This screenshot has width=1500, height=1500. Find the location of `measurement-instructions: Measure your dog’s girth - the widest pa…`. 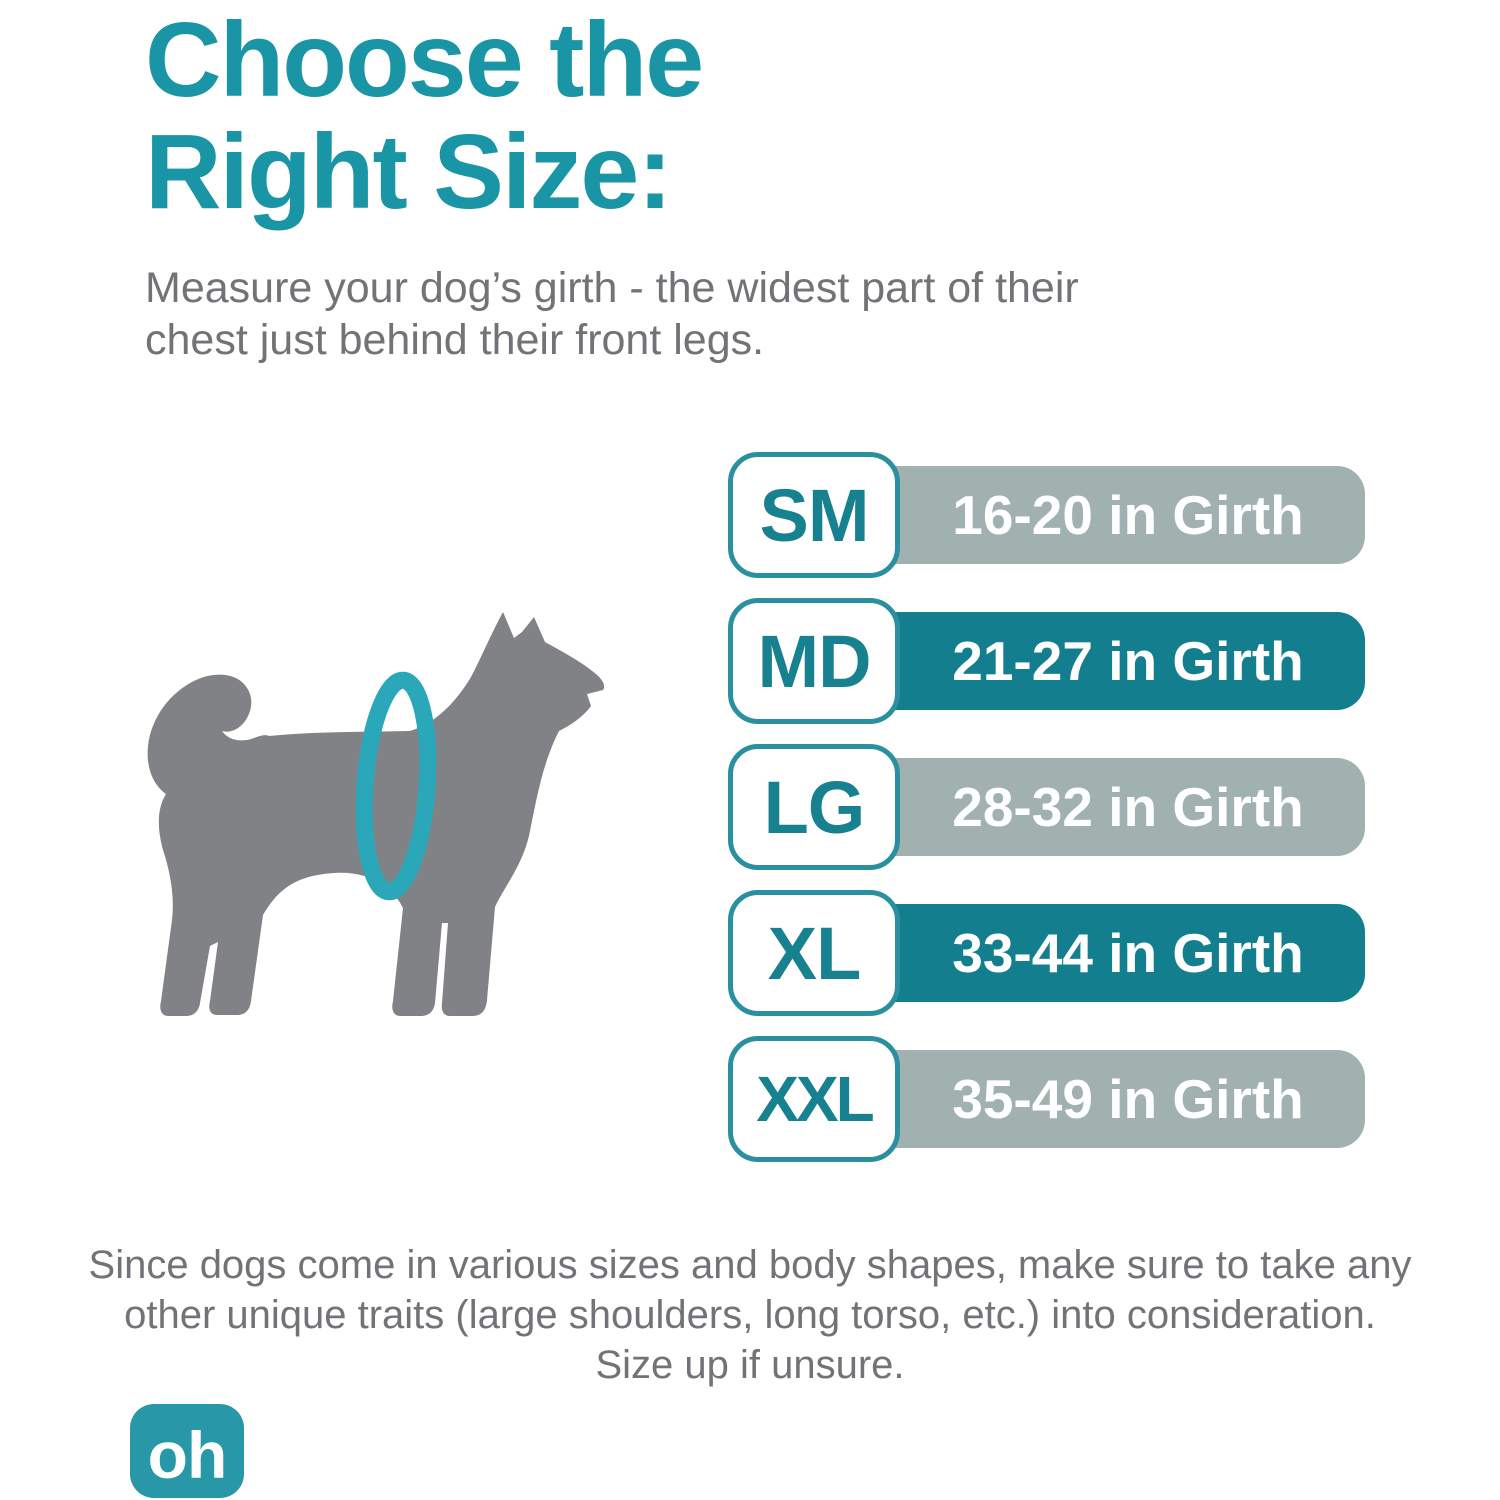

measurement-instructions: Measure your dog’s girth - the widest pa… is located at coordinates (612, 314).